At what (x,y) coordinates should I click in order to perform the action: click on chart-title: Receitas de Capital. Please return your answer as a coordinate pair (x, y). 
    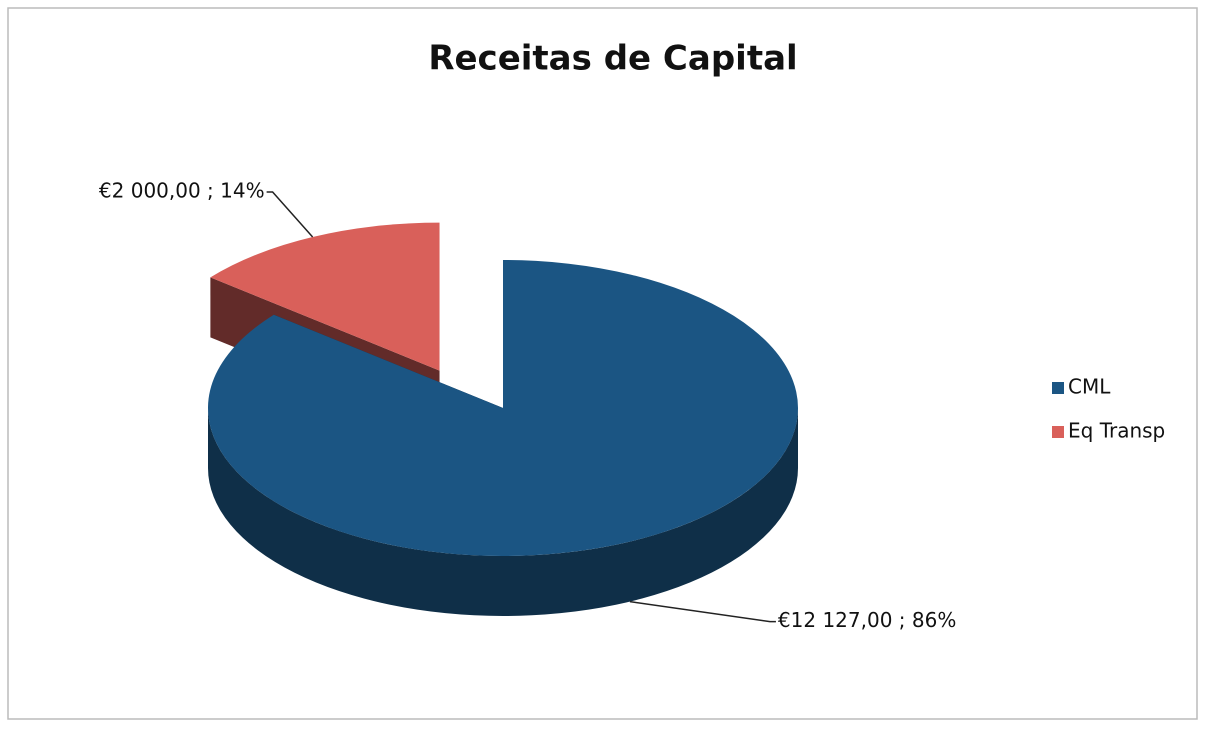
    Looking at the image, I should click on (612, 59).